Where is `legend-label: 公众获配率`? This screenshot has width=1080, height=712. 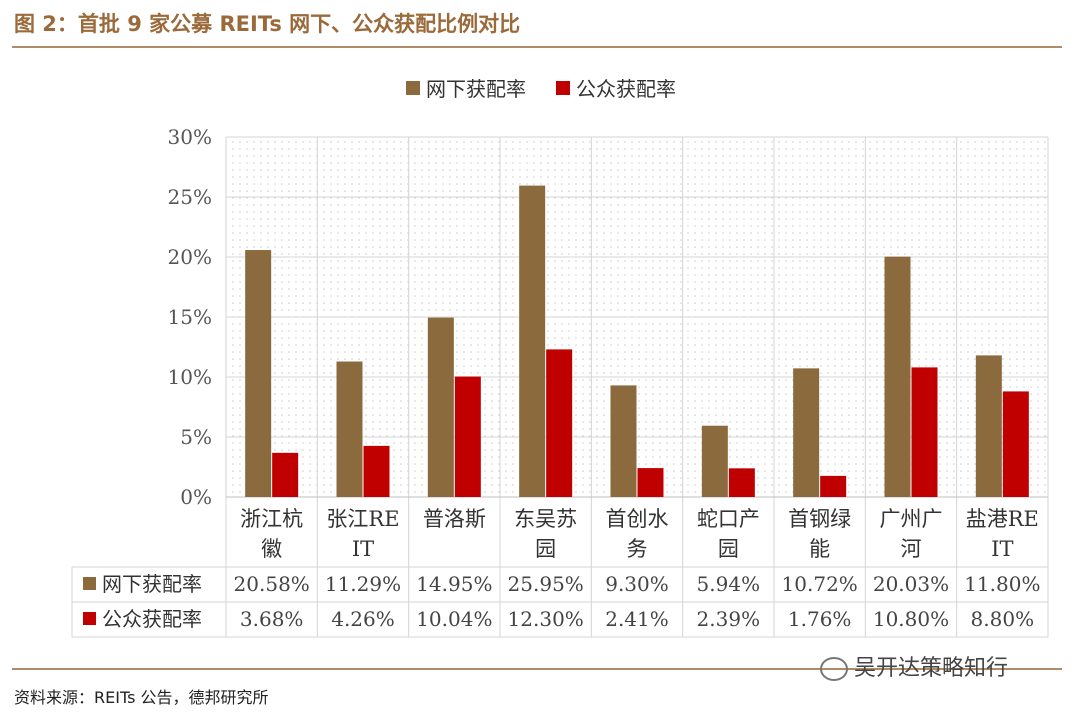
legend-label: 公众获配率 is located at coordinates (626, 89).